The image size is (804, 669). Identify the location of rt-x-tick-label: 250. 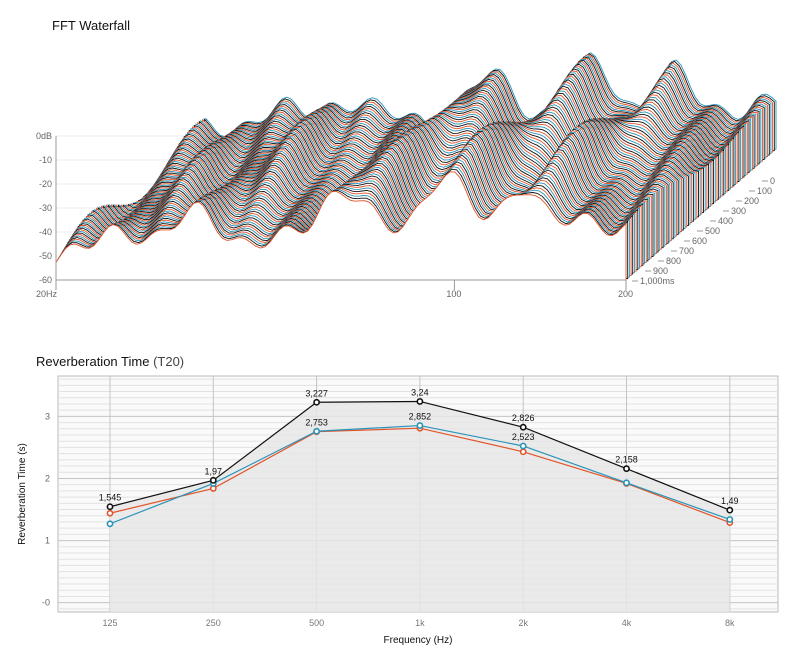
(213, 623).